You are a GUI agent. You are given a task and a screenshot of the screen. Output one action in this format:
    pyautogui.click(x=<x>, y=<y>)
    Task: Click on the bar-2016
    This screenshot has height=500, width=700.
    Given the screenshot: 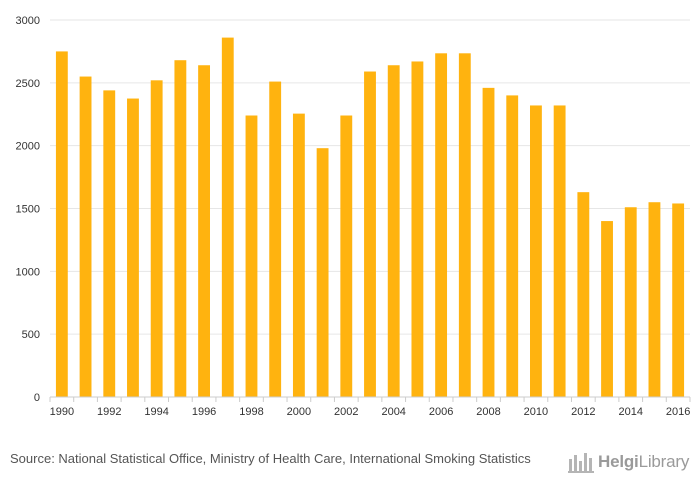 What is the action you would take?
    pyautogui.click(x=678, y=300)
    